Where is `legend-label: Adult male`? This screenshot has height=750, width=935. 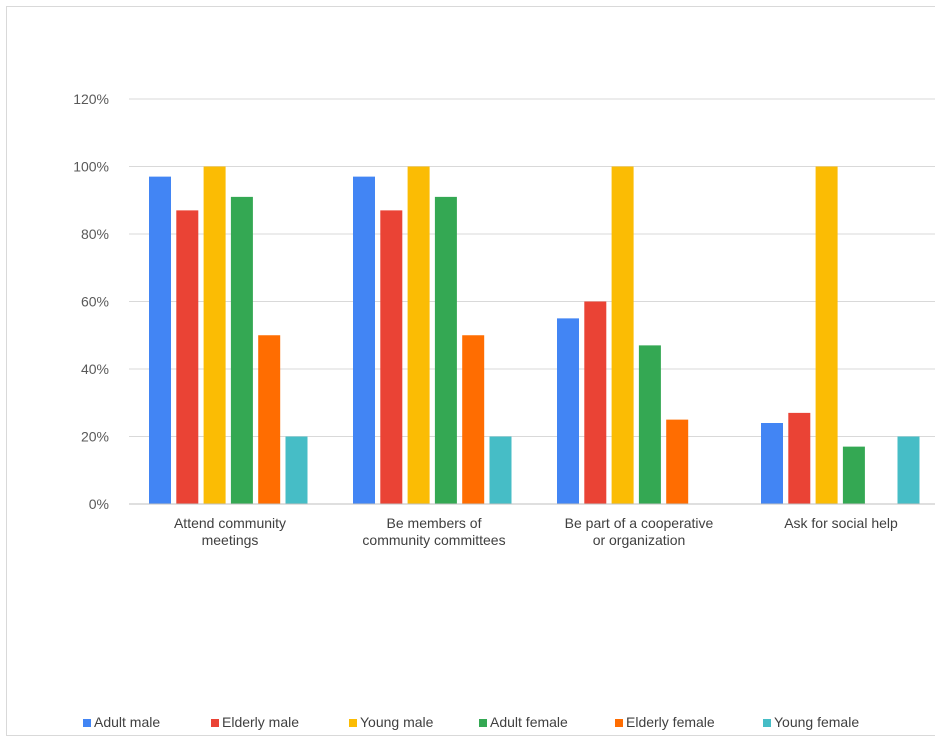
legend-label: Adult male is located at coordinates (127, 722).